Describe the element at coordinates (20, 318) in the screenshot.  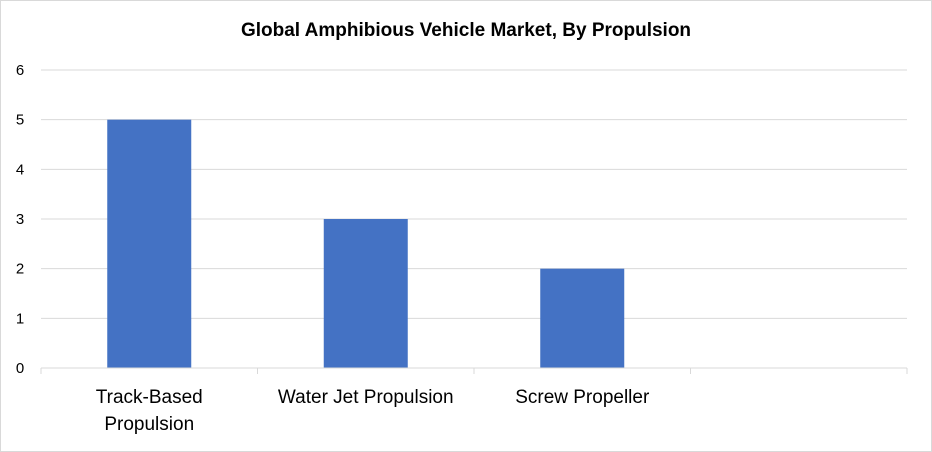
I see `y-tick-label: 1` at that location.